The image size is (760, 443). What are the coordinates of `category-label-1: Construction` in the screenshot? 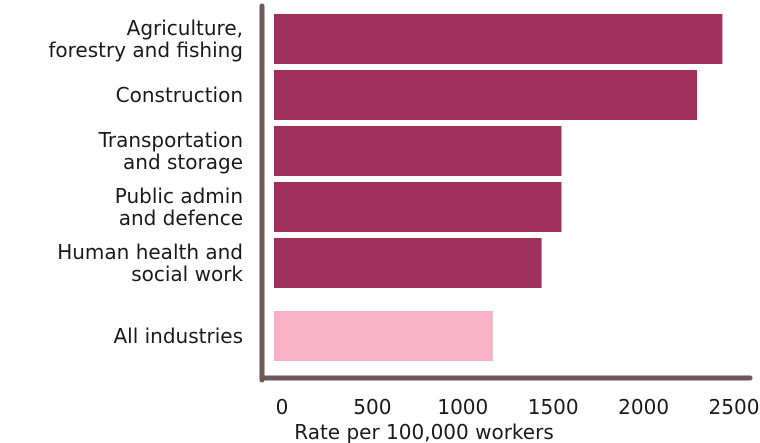 It's located at (179, 95).